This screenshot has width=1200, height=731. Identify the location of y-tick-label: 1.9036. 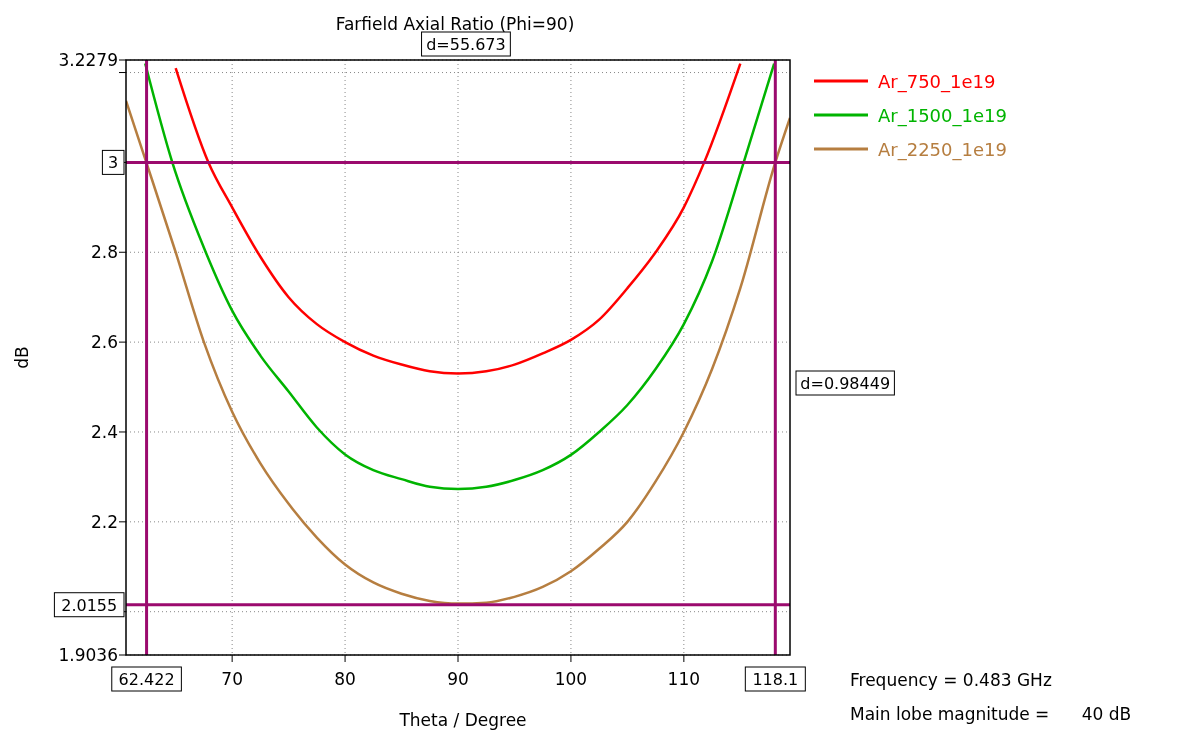
(88, 655).